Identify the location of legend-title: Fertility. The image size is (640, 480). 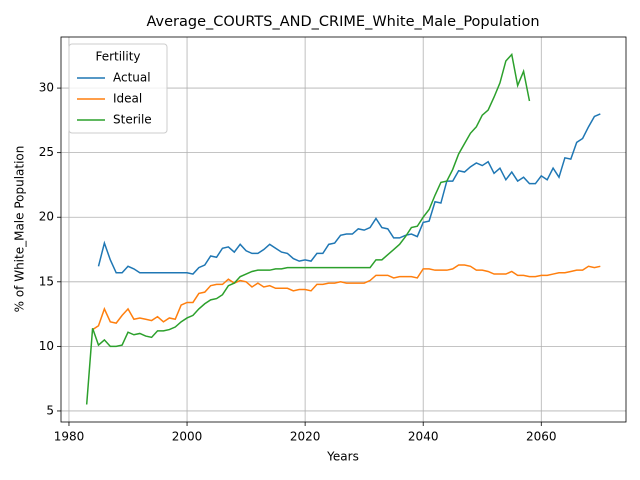
(117, 57).